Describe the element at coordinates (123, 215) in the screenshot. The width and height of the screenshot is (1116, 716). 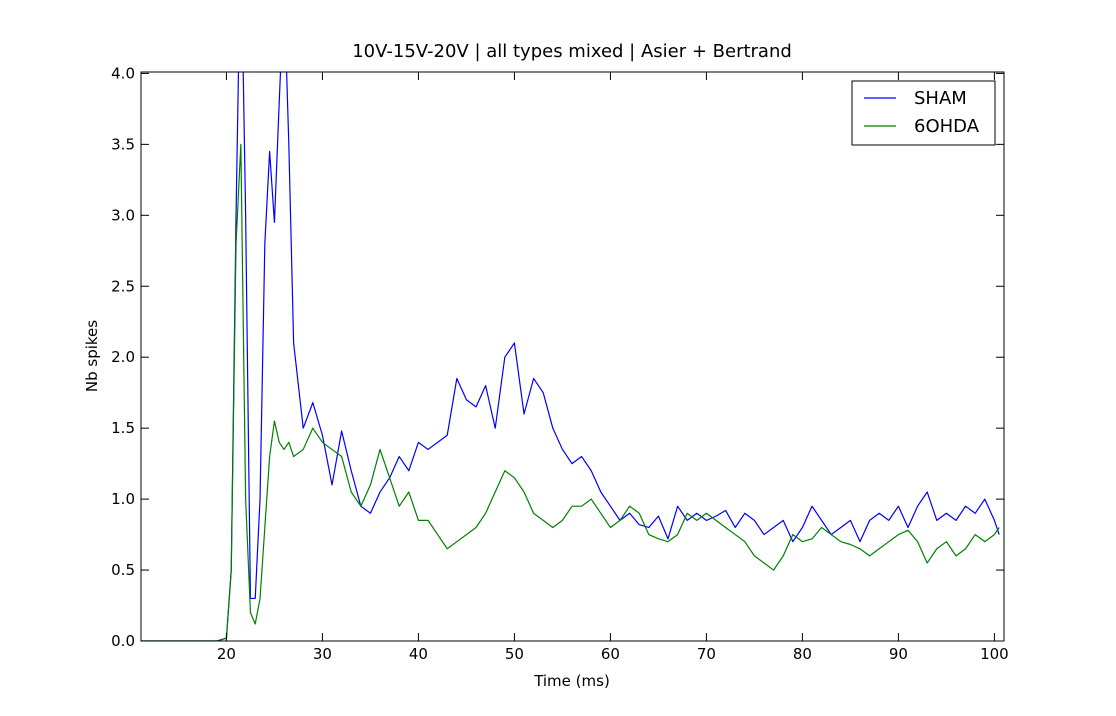
I see `y-tick-label: 3.0` at that location.